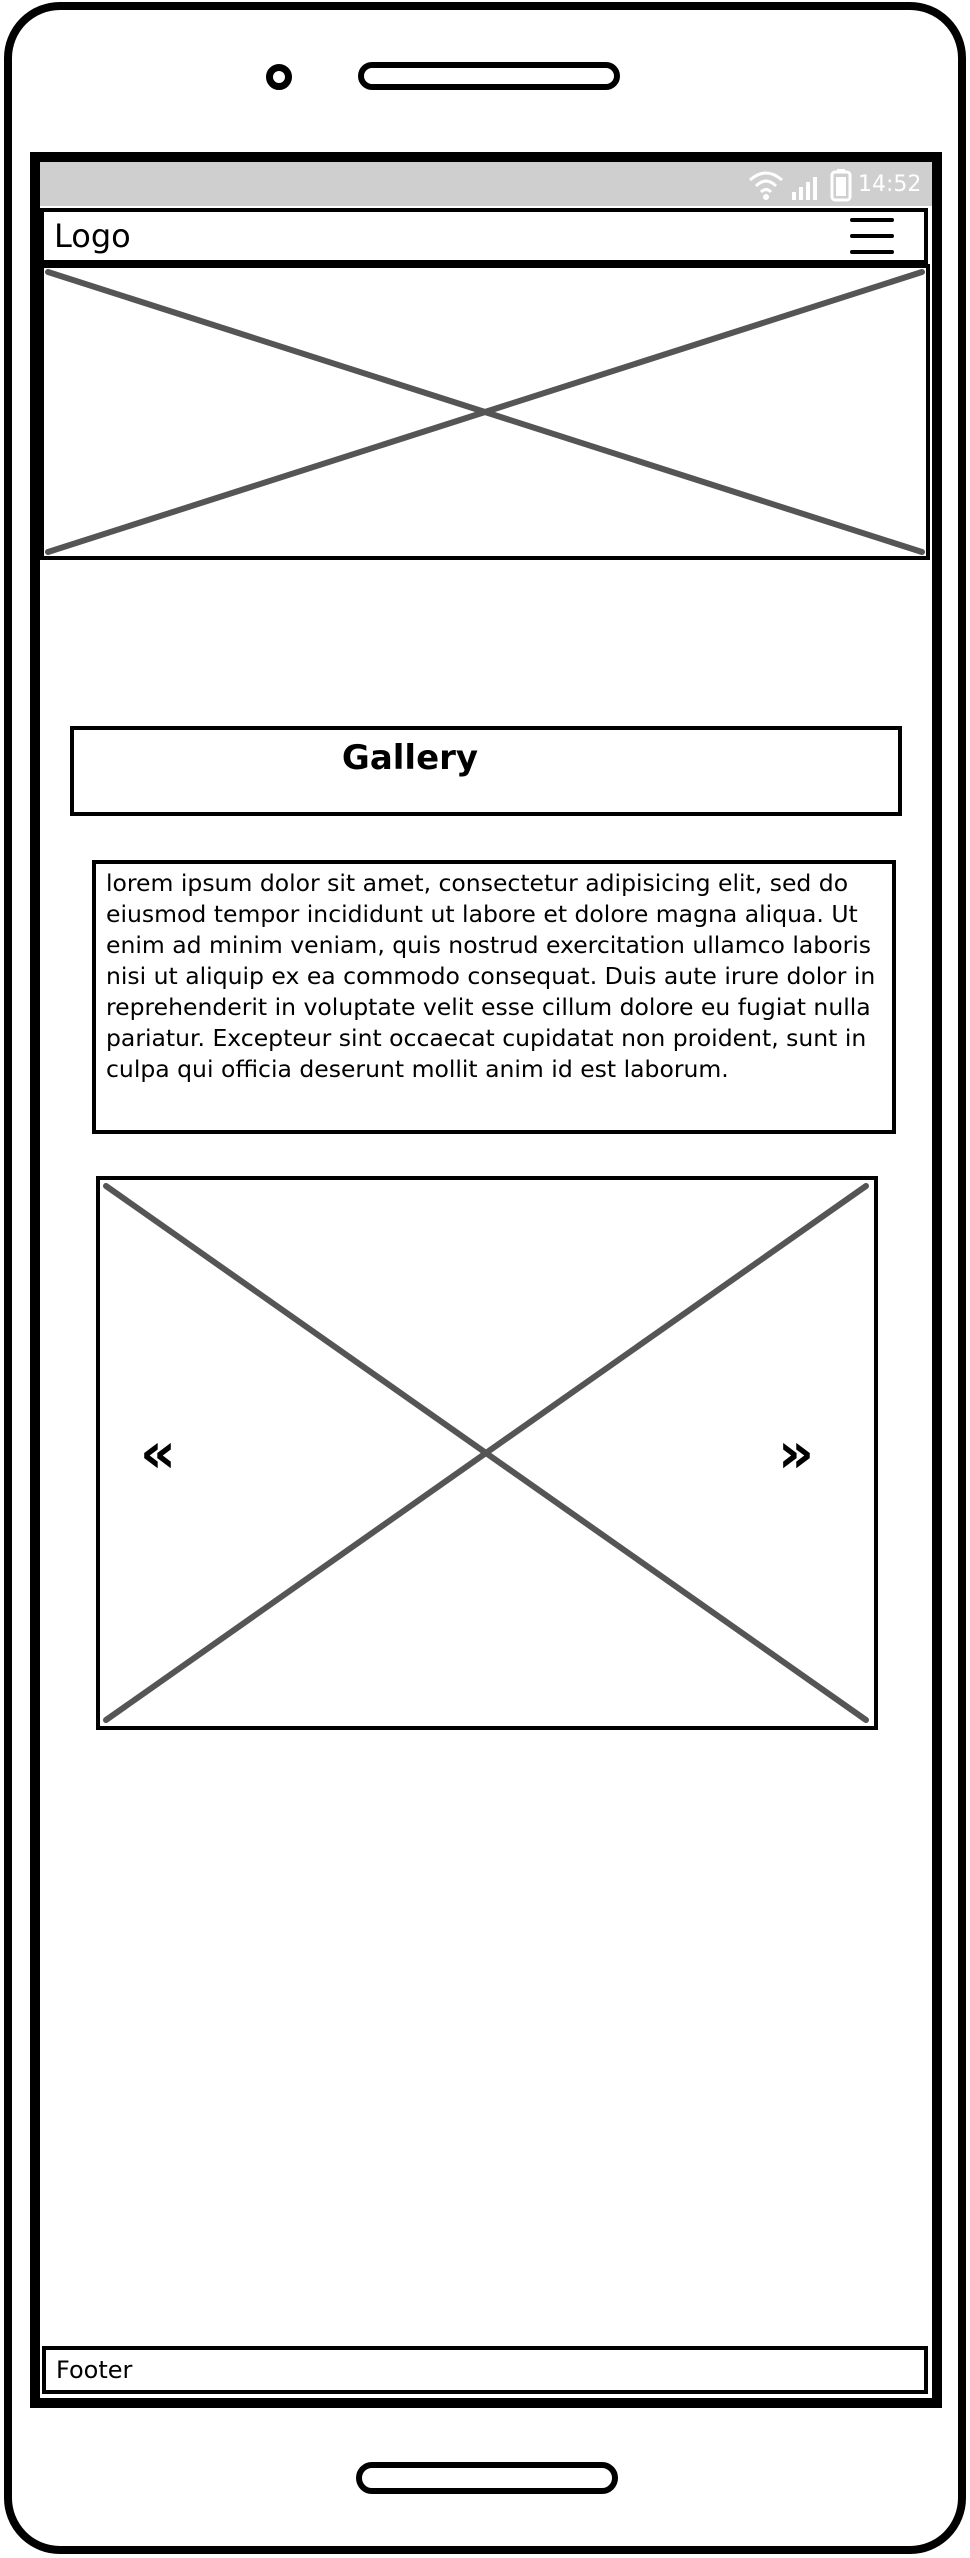 Image resolution: width=970 pixels, height=2558 pixels. Describe the element at coordinates (485, 412) in the screenshot. I see `hero-image-placeholder` at that location.